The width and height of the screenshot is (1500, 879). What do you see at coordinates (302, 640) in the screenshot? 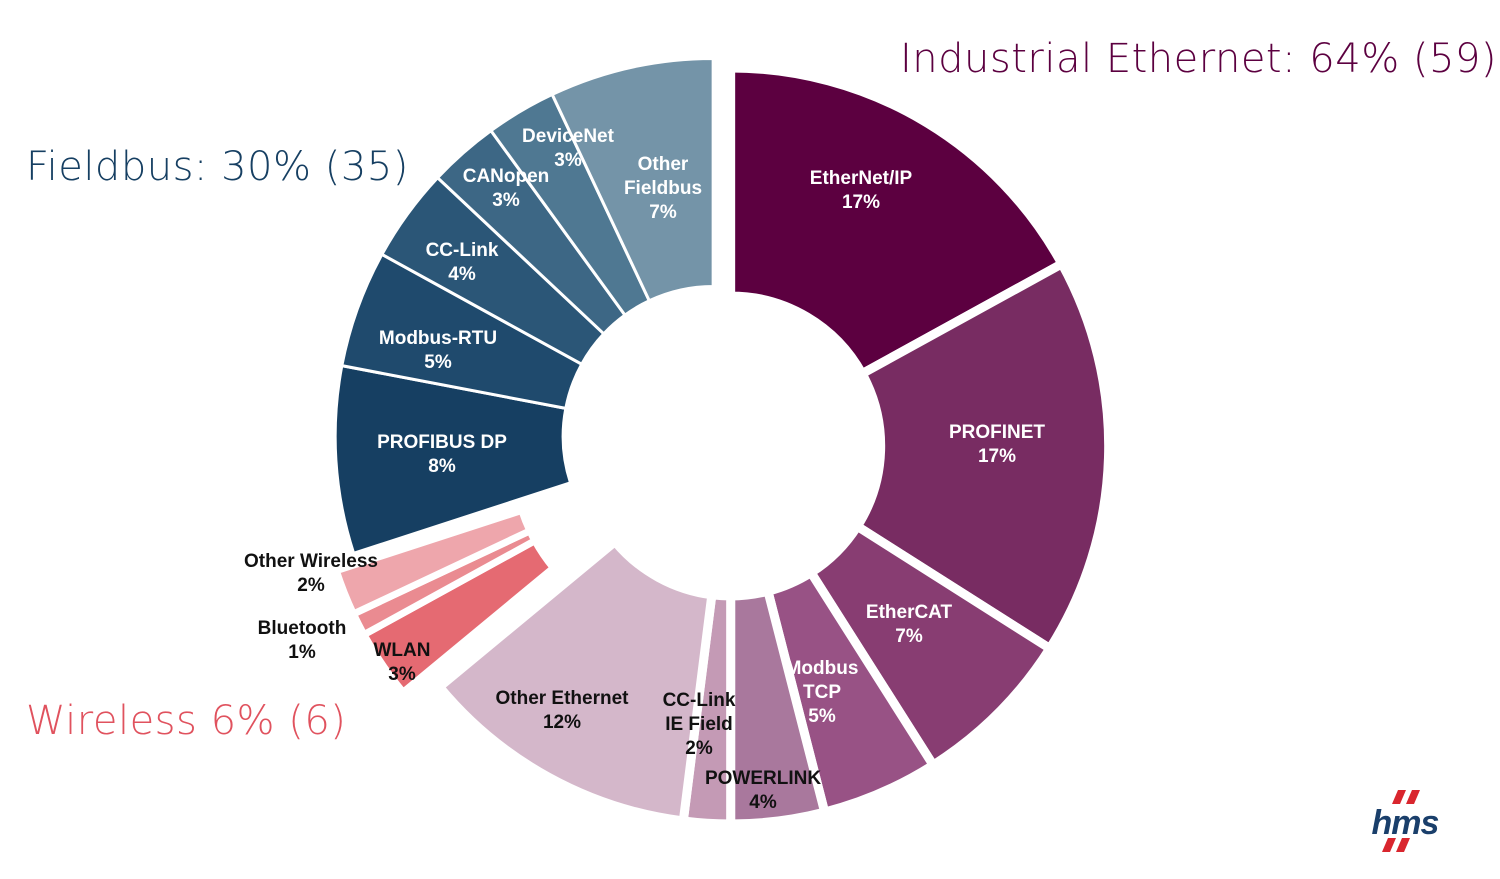
I see `slice-label: Bluetooth 1%` at bounding box center [302, 640].